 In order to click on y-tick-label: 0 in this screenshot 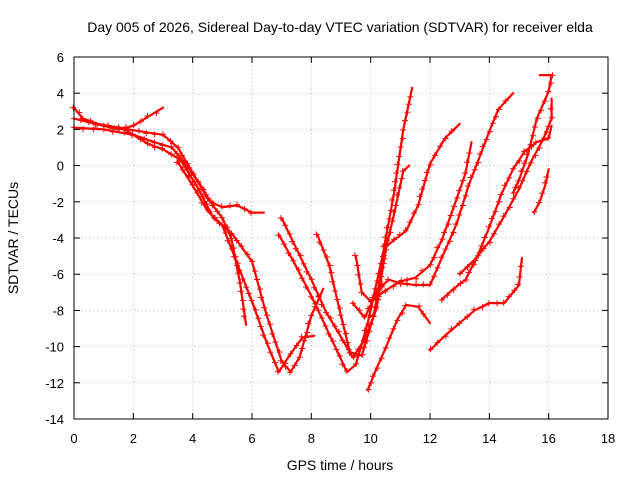, I will do `click(60, 166)`.